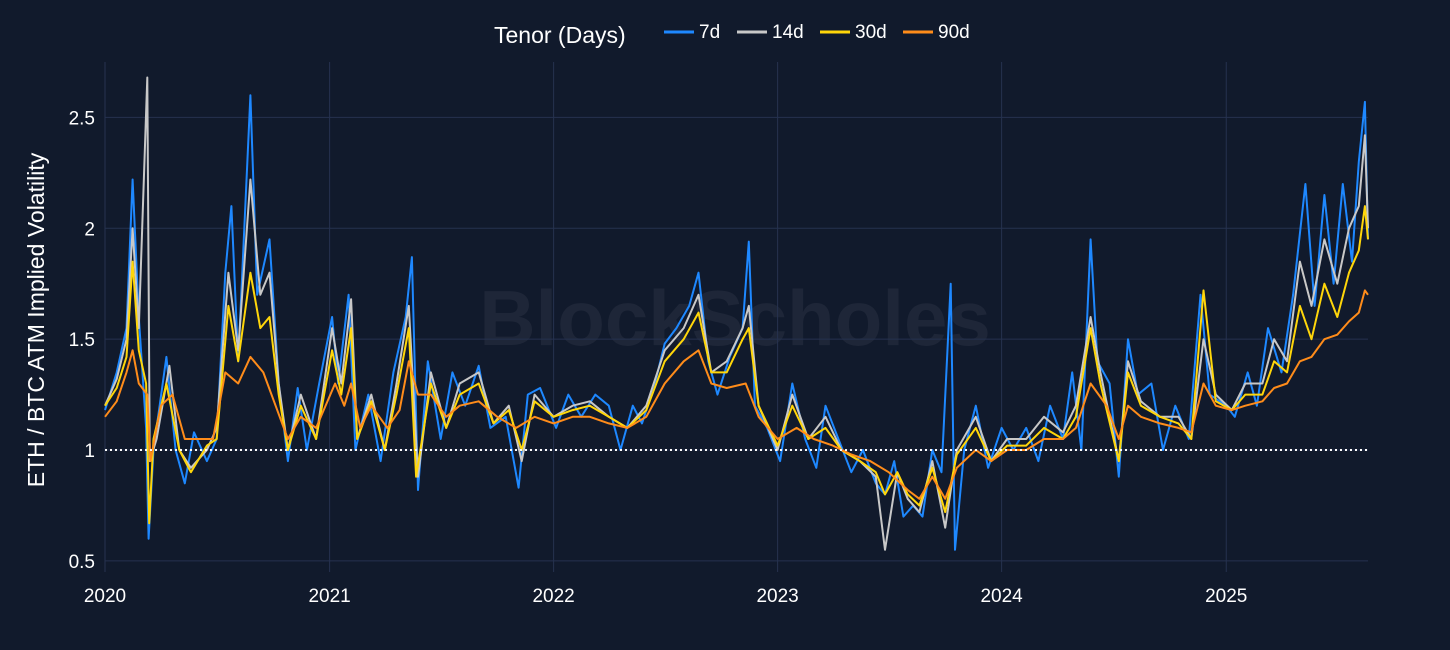  Describe the element at coordinates (732, 35) in the screenshot. I see `legend: Tenor (Days) 7d 14d 30d 90d` at that location.